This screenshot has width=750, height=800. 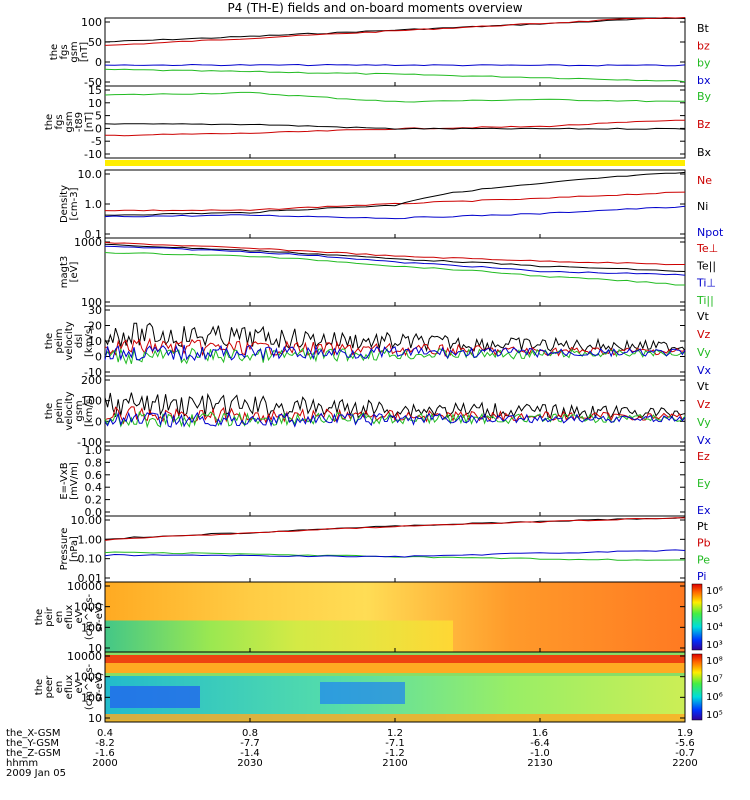 I want to click on y-axis-label: [nPa], so click(x=74, y=549).